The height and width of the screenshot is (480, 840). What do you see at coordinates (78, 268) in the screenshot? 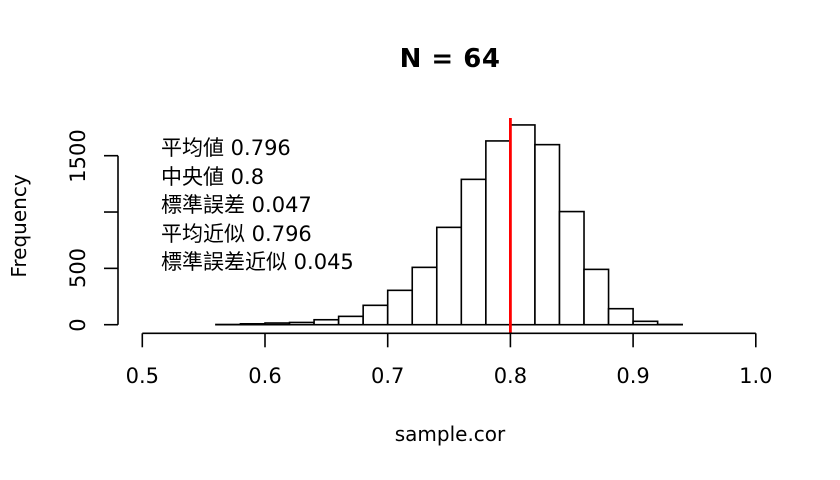
I see `y-tick-label: 500` at bounding box center [78, 268].